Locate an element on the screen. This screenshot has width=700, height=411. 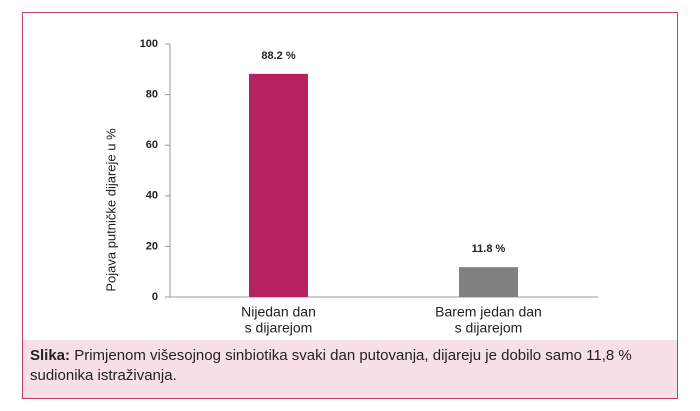
value-label: 88.2 % is located at coordinates (278, 56).